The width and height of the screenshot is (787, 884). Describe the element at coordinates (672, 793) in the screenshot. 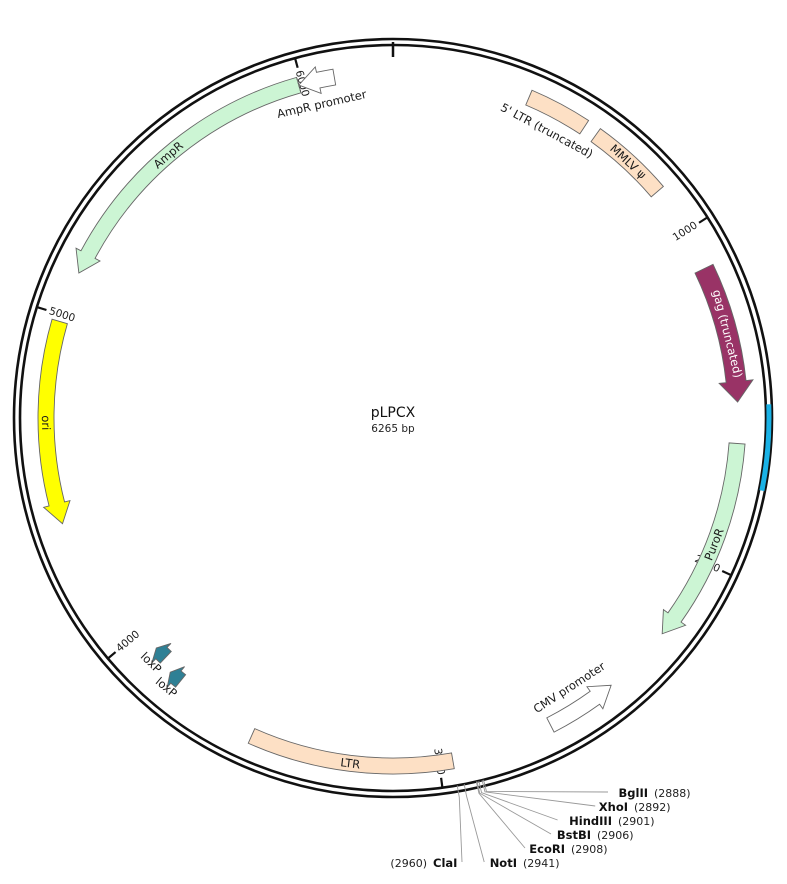

I see `site-position-bglii: (2888)` at that location.